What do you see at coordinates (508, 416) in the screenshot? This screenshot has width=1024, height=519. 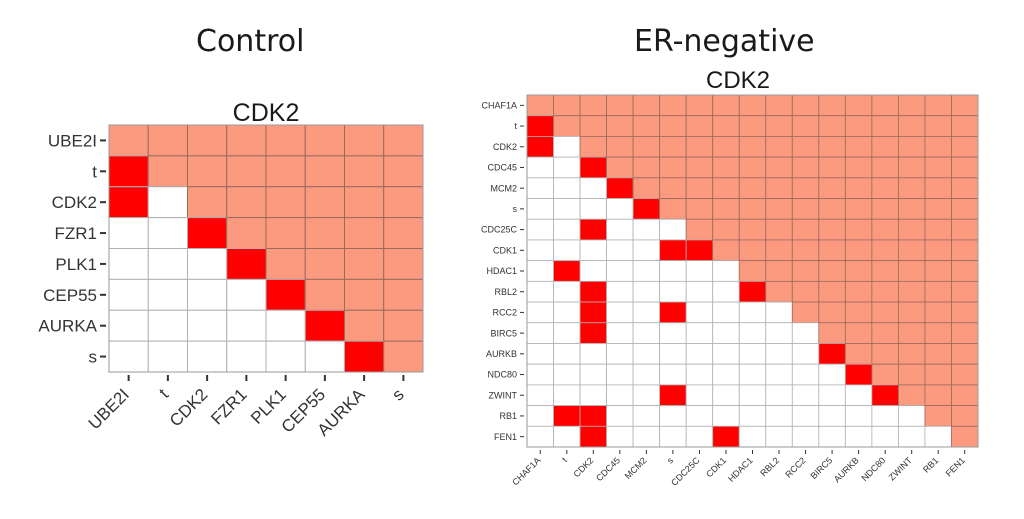 I see `y-tick-label: RB1` at bounding box center [508, 416].